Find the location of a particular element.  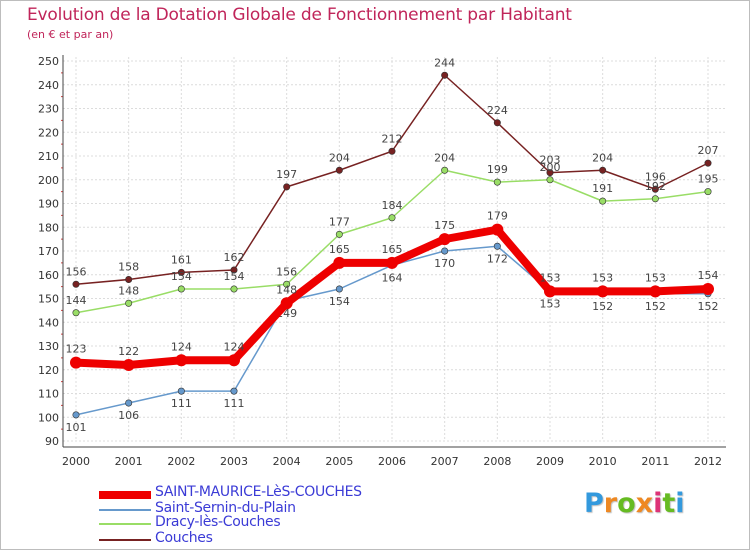

data-label: 162 is located at coordinates (234, 257).